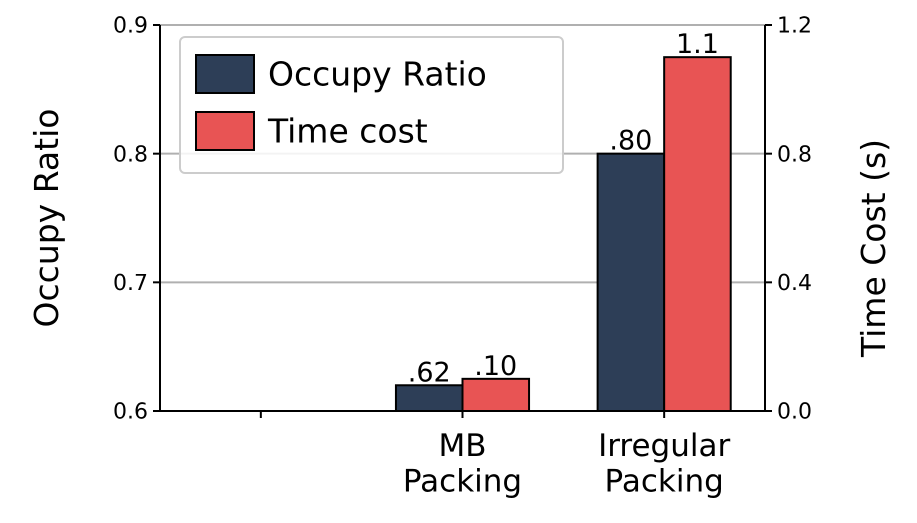  I want to click on data-label: .80, so click(630, 141).